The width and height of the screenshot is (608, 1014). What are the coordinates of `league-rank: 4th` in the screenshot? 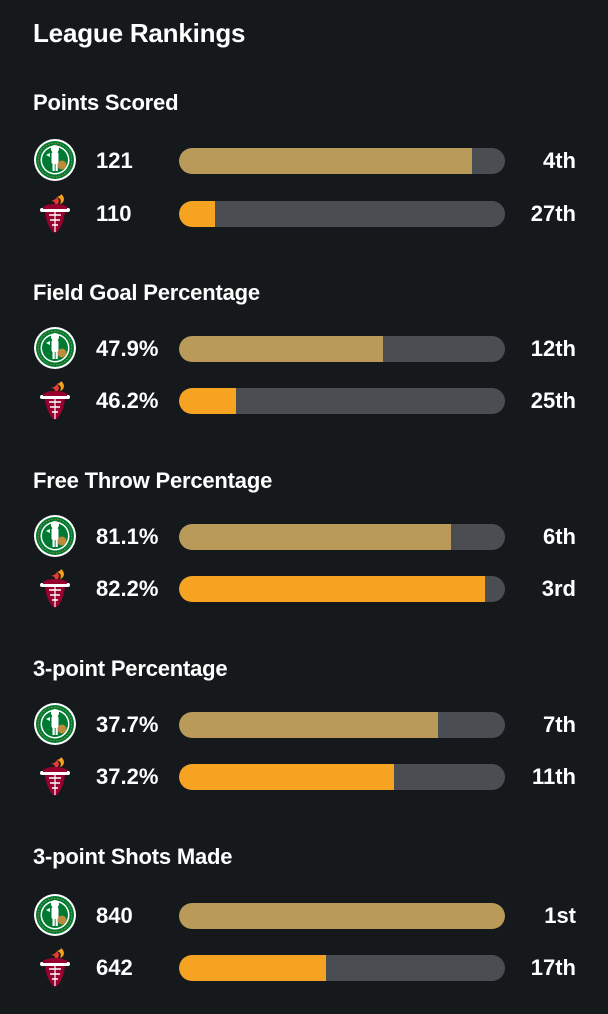 It's located at (559, 160).